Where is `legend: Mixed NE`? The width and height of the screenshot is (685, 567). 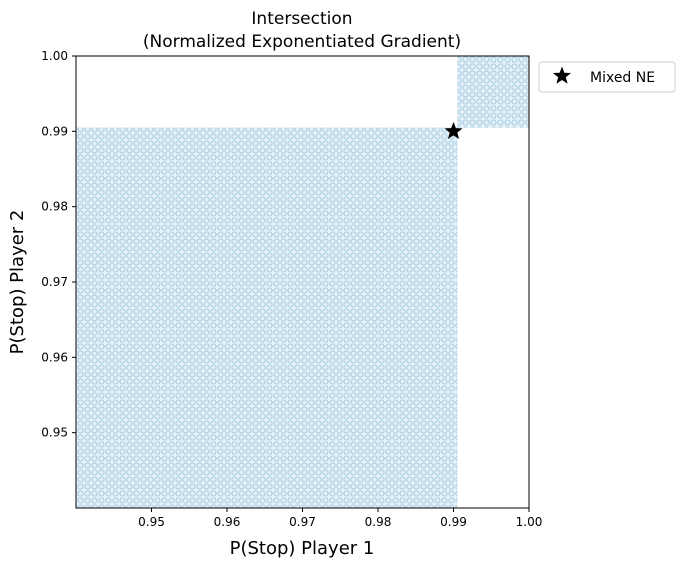
legend: Mixed NE is located at coordinates (607, 77).